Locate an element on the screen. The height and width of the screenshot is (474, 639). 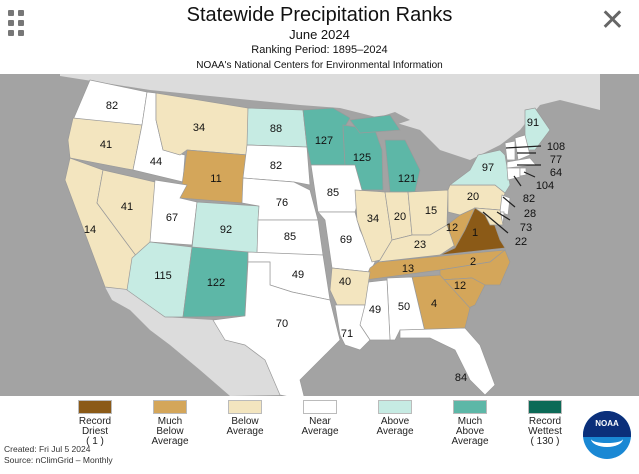
state-rank-ne: 76 is located at coordinates (282, 203).